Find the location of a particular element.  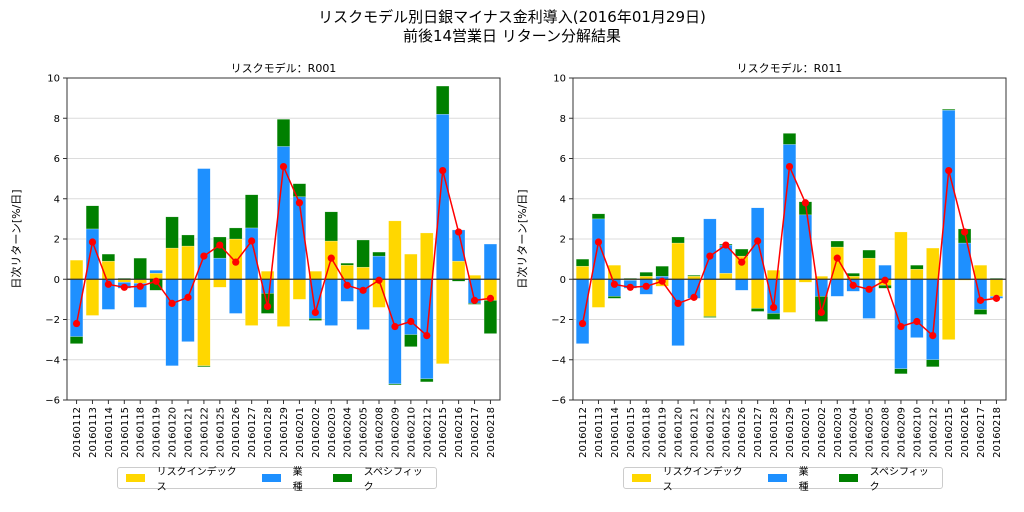

x-tick-label: 20160212 is located at coordinates (933, 432).